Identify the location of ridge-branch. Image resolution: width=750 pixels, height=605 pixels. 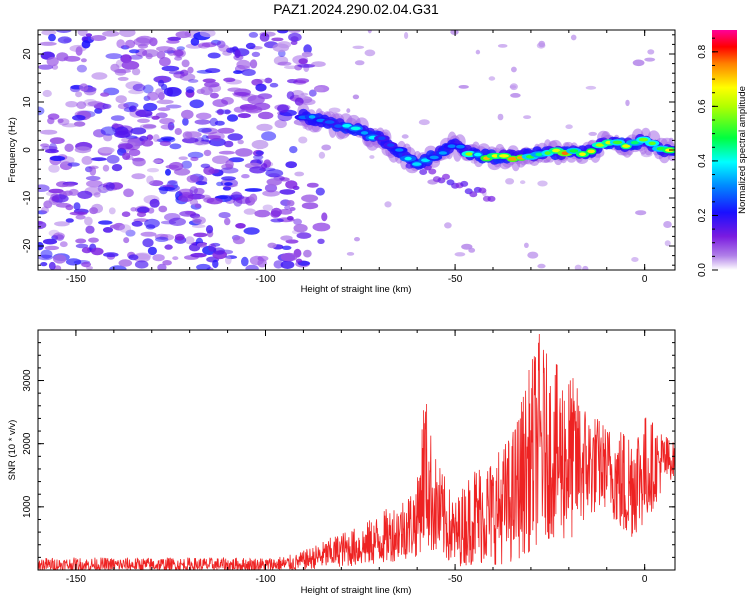
(432, 171).